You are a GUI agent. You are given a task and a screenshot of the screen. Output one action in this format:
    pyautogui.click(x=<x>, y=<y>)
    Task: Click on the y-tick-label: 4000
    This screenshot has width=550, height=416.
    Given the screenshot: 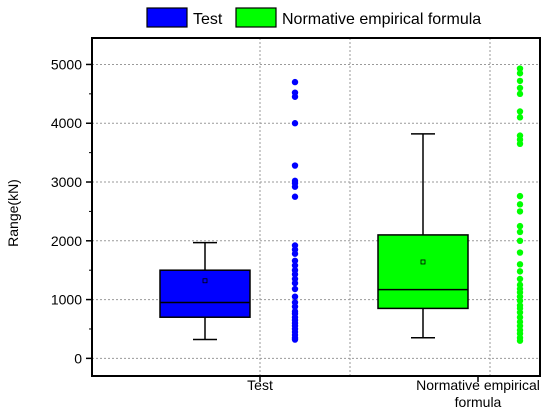 What is the action you would take?
    pyautogui.click(x=66, y=123)
    